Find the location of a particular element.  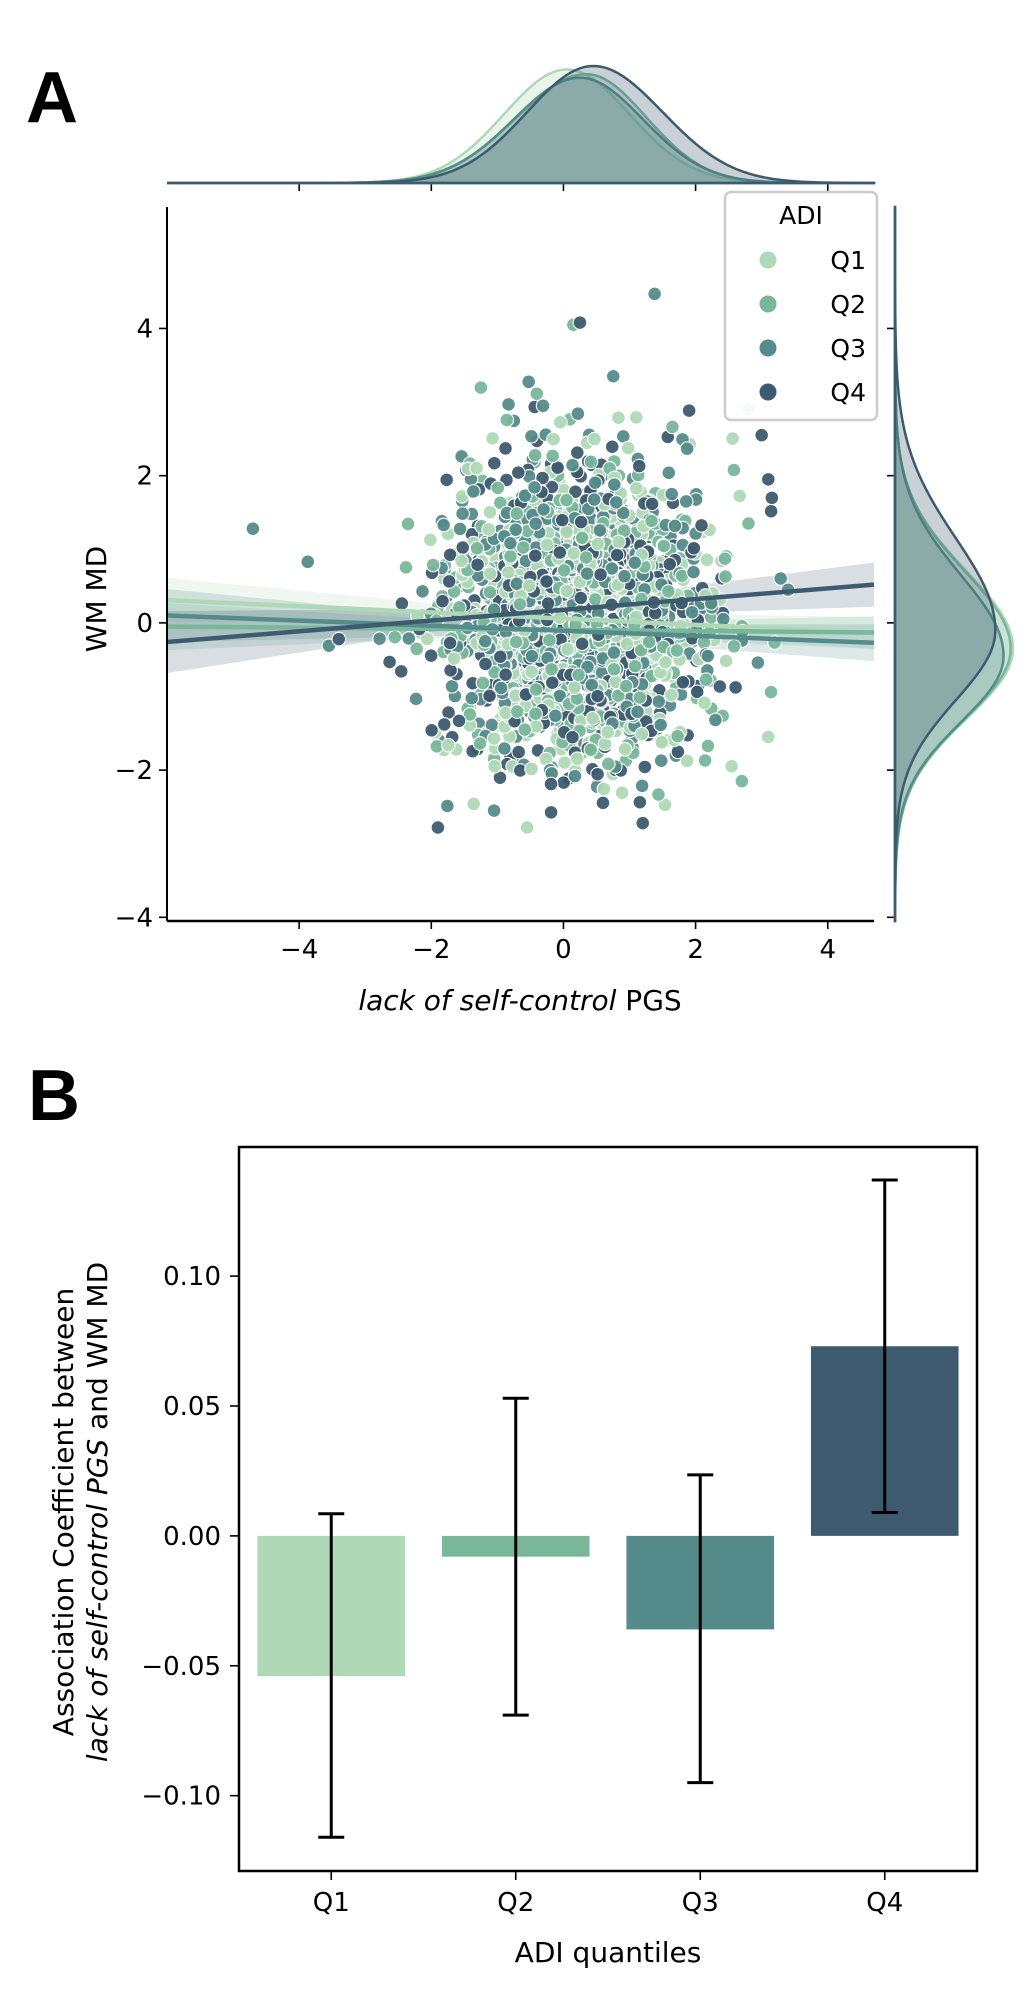

panel-a-label: A is located at coordinates (52, 98).